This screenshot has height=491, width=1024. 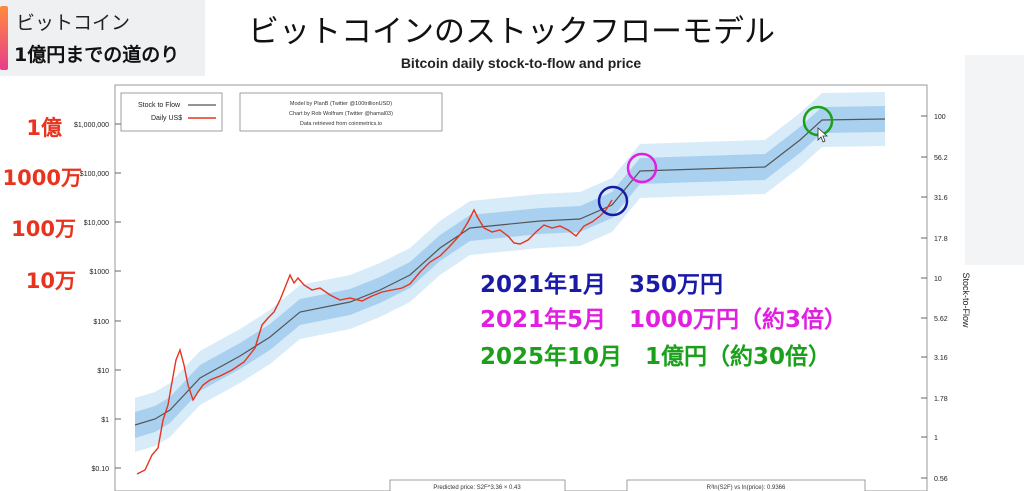 I want to click on note-2021-may: 2021年5月 1000万円（約3倍）, so click(x=664, y=320).